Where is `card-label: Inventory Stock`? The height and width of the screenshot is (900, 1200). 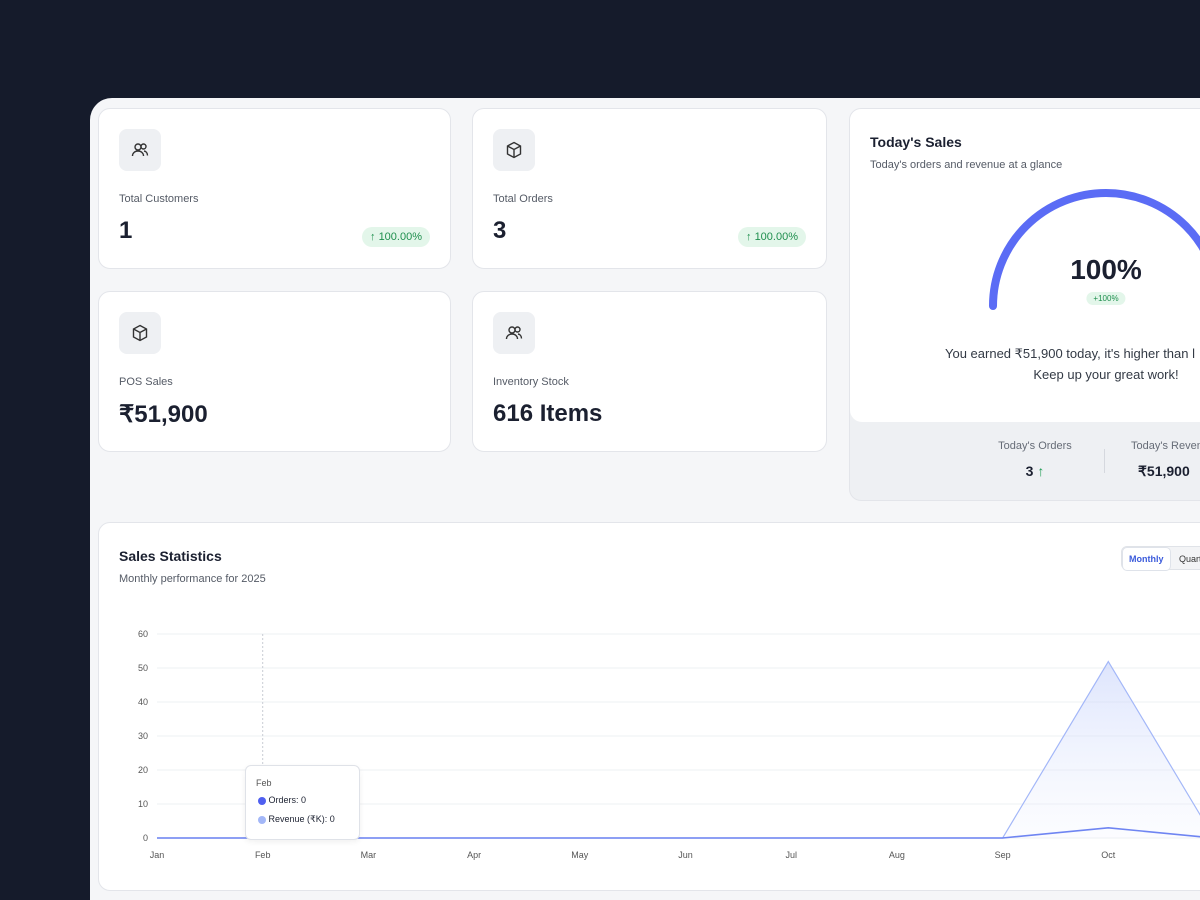
card-label: Inventory Stock is located at coordinates (531, 382).